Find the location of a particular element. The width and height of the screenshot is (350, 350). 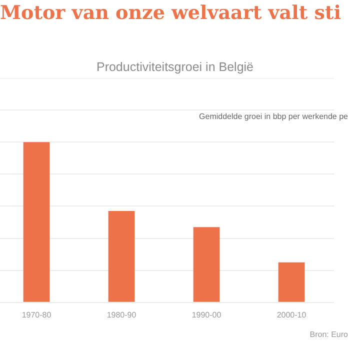

x-tick-label: 1980-90 is located at coordinates (121, 315).